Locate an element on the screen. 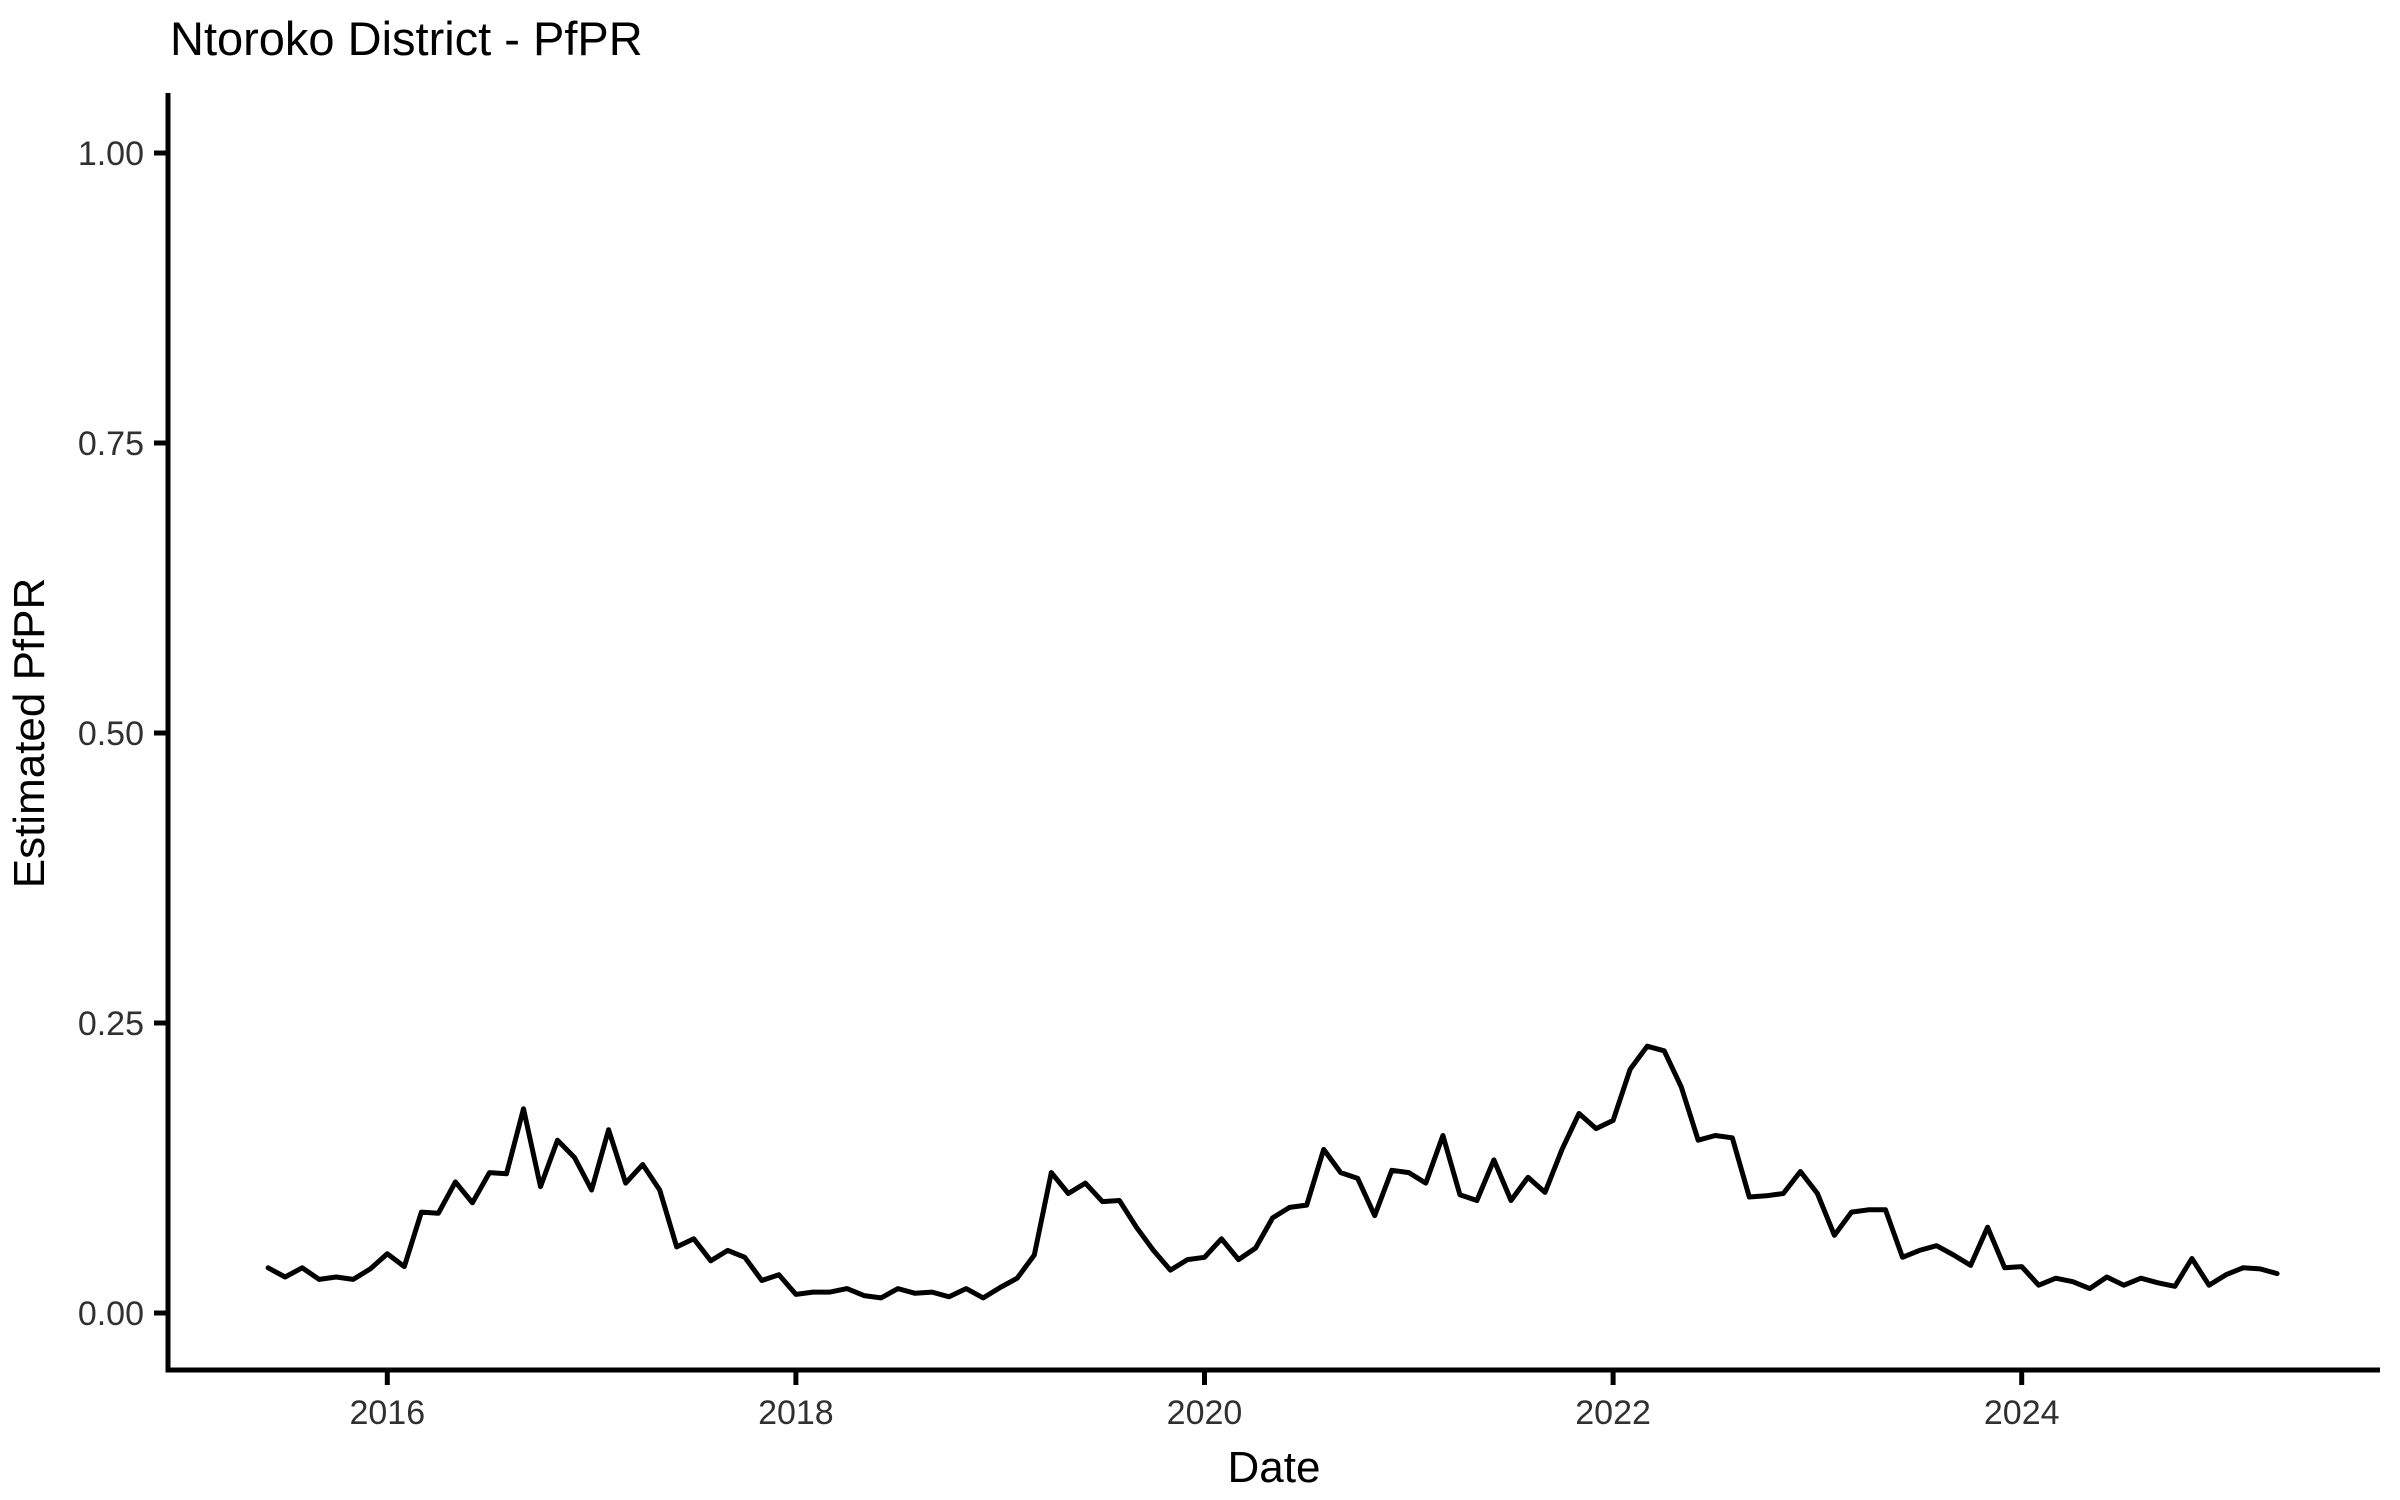 The width and height of the screenshot is (2400, 1500). y-axis-ticks: 0.00 0.25 0.50 0.75 1.00 is located at coordinates (123, 734).